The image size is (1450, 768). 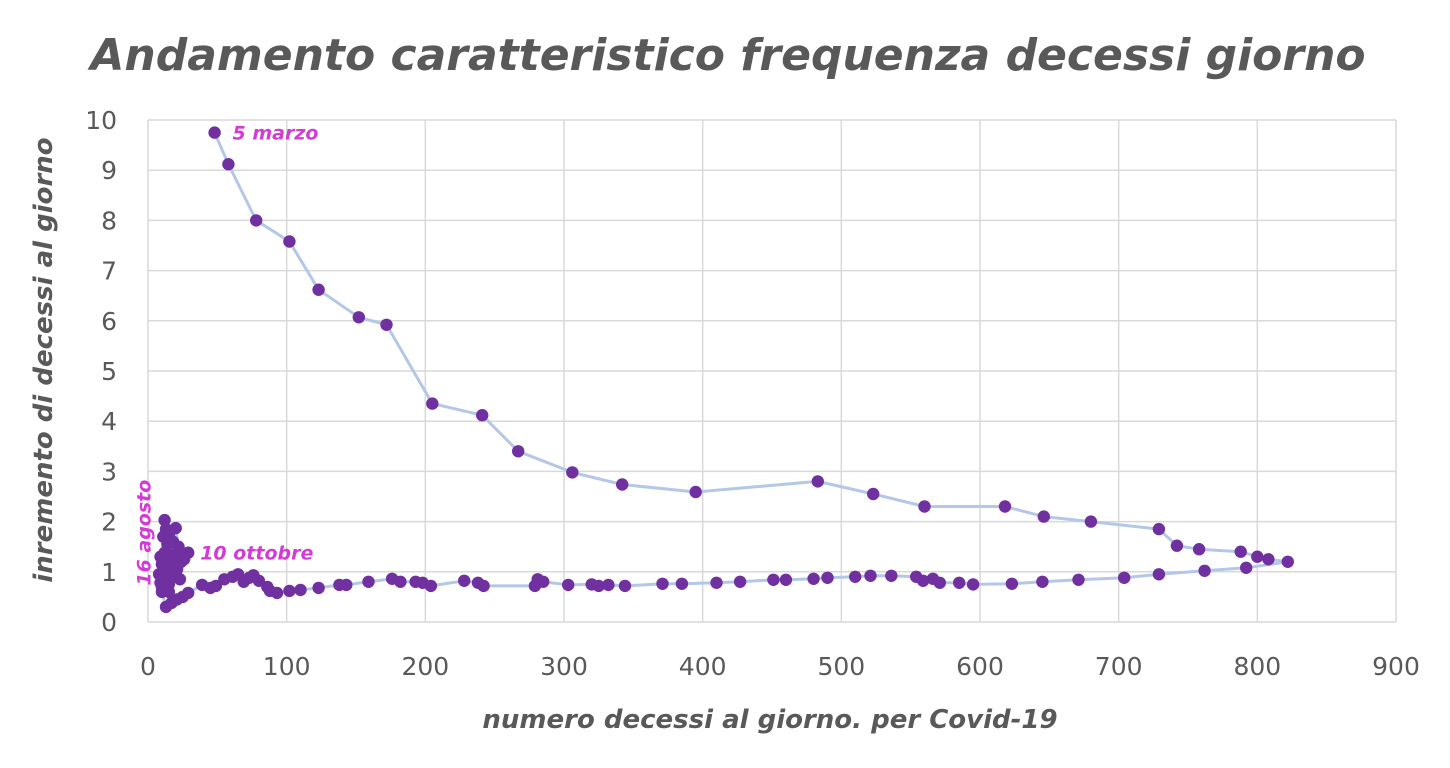 What do you see at coordinates (109, 371) in the screenshot?
I see `y-tick-label: 5` at bounding box center [109, 371].